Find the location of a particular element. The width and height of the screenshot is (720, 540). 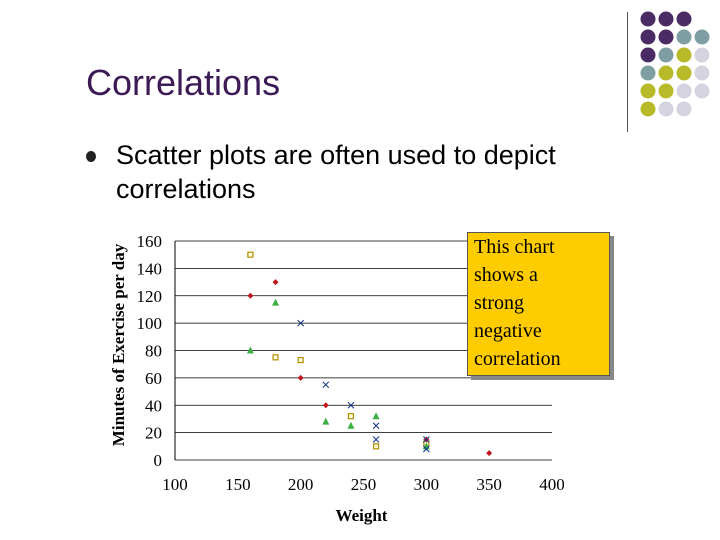

y-tick-label: 80 is located at coordinates (153, 351).